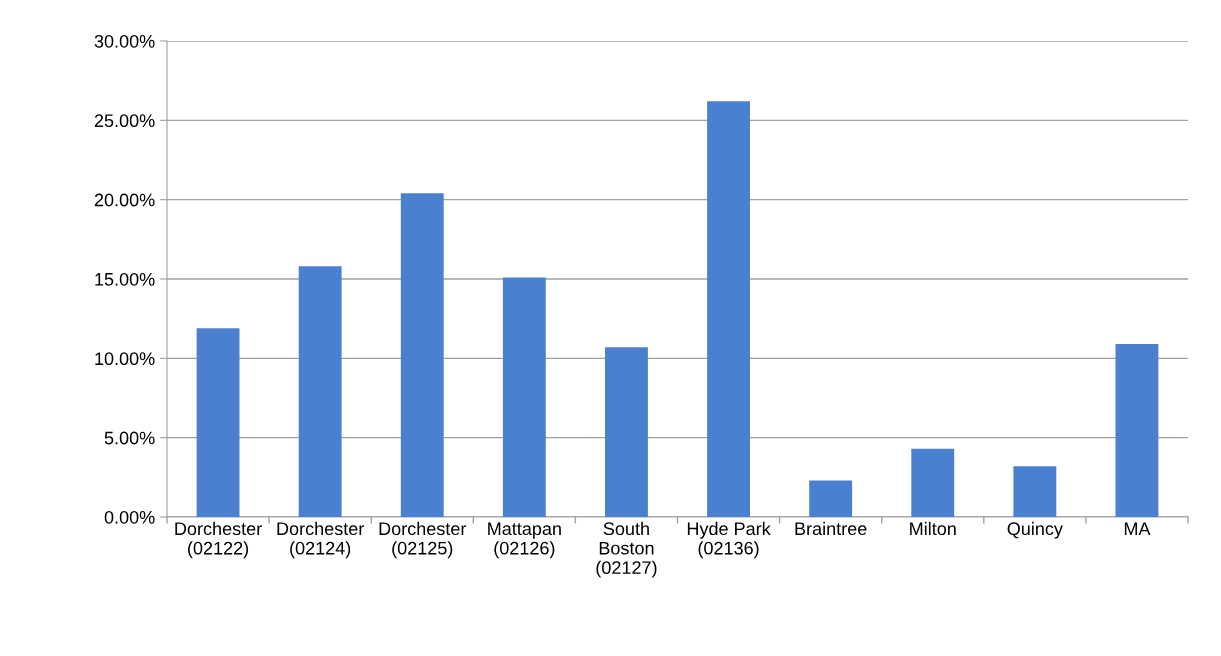  I want to click on y-tick-label: 5.00%, so click(129, 438).